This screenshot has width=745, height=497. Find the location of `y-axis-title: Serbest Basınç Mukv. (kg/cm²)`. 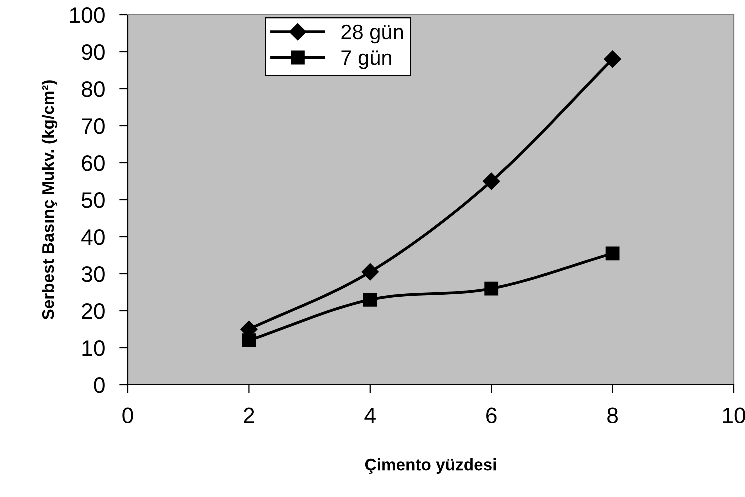

y-axis-title: Serbest Basınç Mukv. (kg/cm²) is located at coordinates (50, 200).